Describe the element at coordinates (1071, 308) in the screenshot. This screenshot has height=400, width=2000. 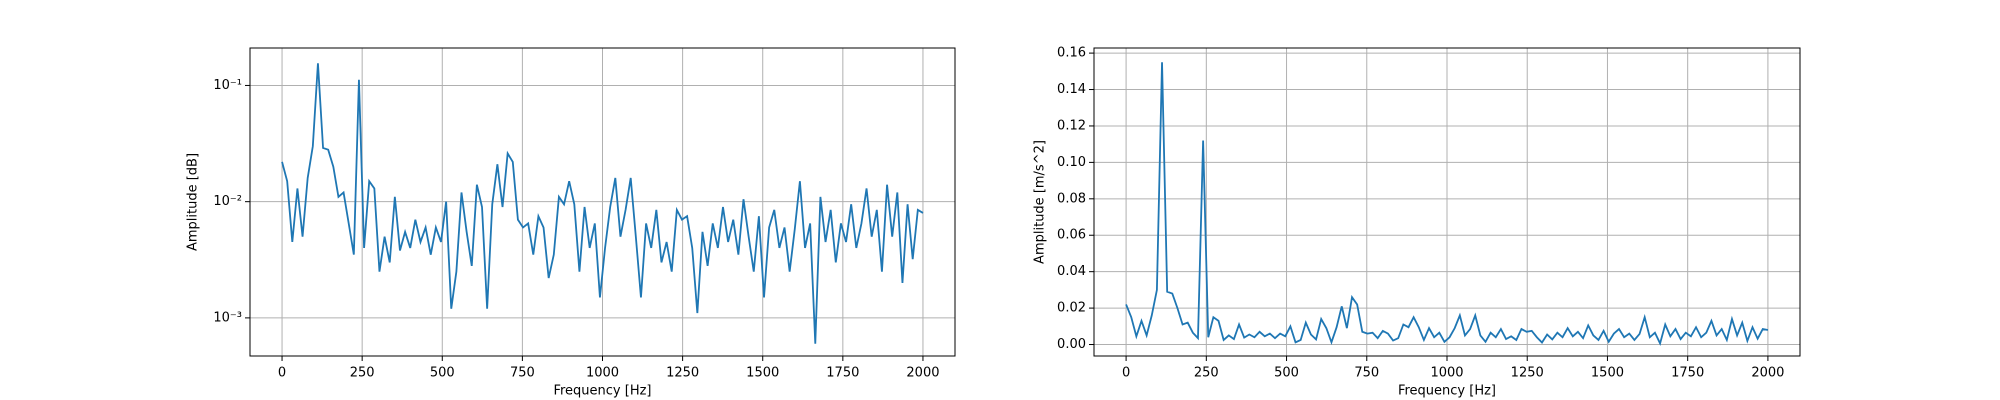
I see `y-tick-label: 0.02` at that location.